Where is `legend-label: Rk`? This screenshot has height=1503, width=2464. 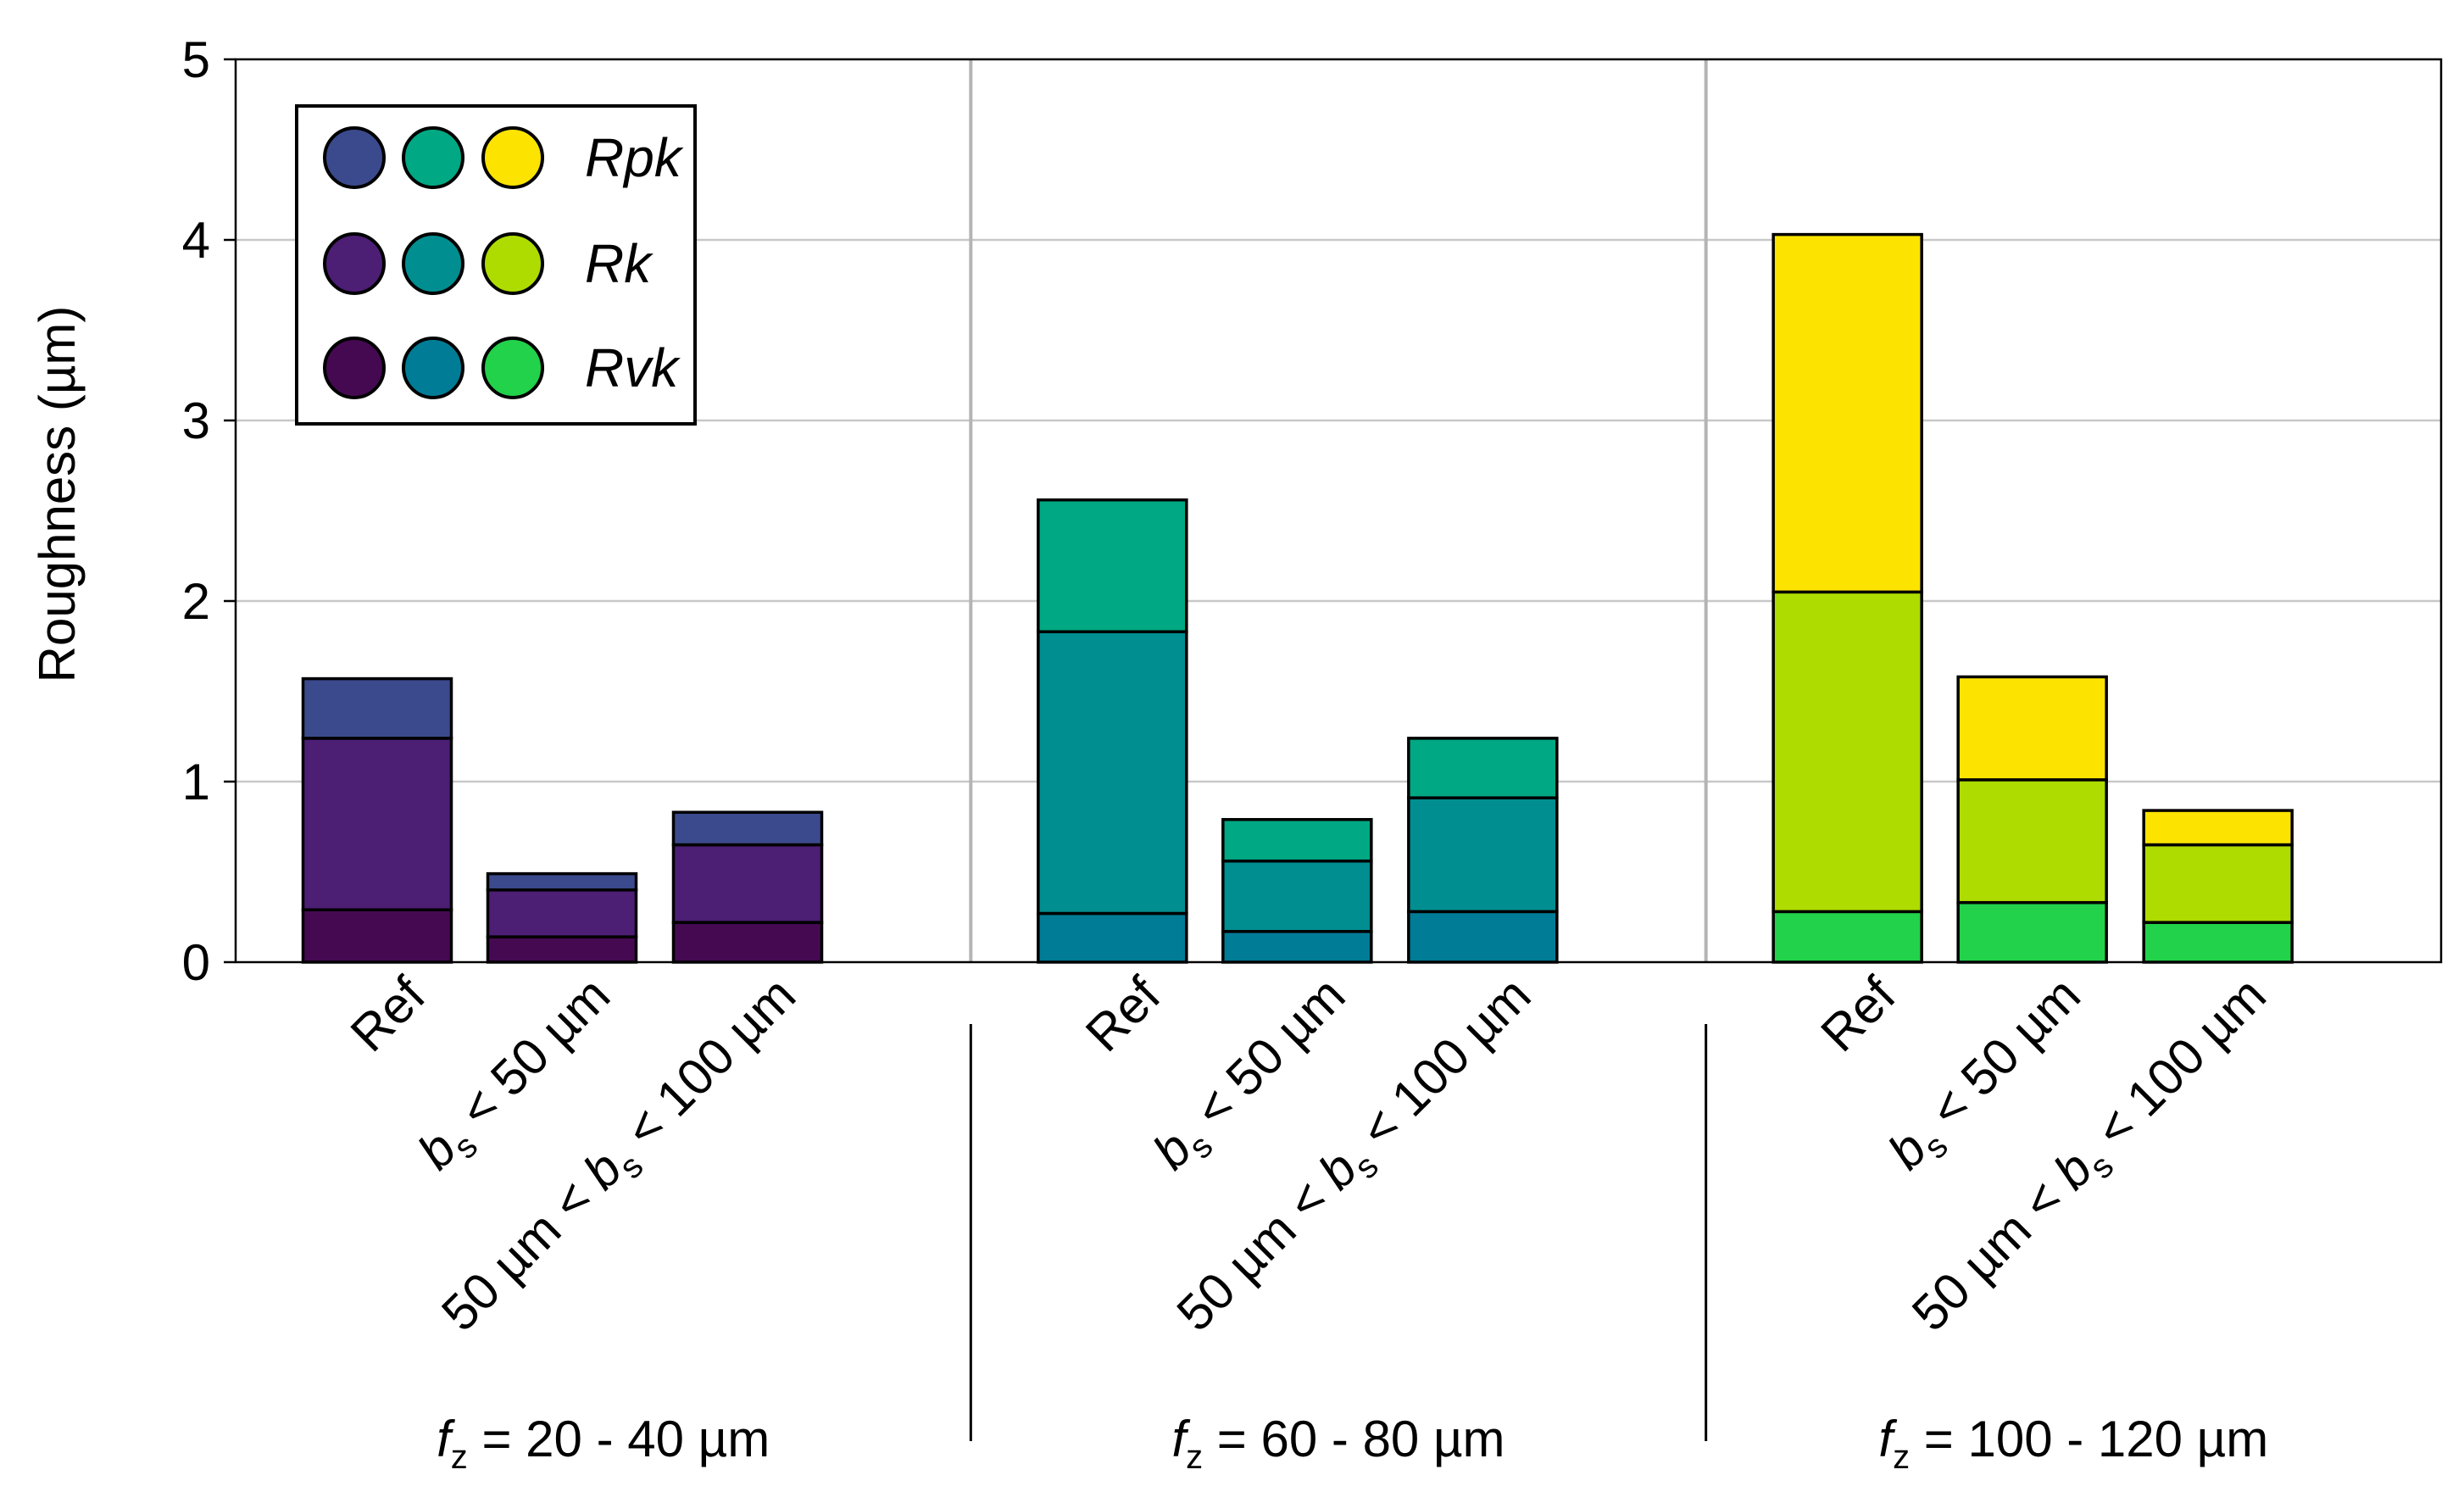
legend-label: Rk is located at coordinates (619, 263).